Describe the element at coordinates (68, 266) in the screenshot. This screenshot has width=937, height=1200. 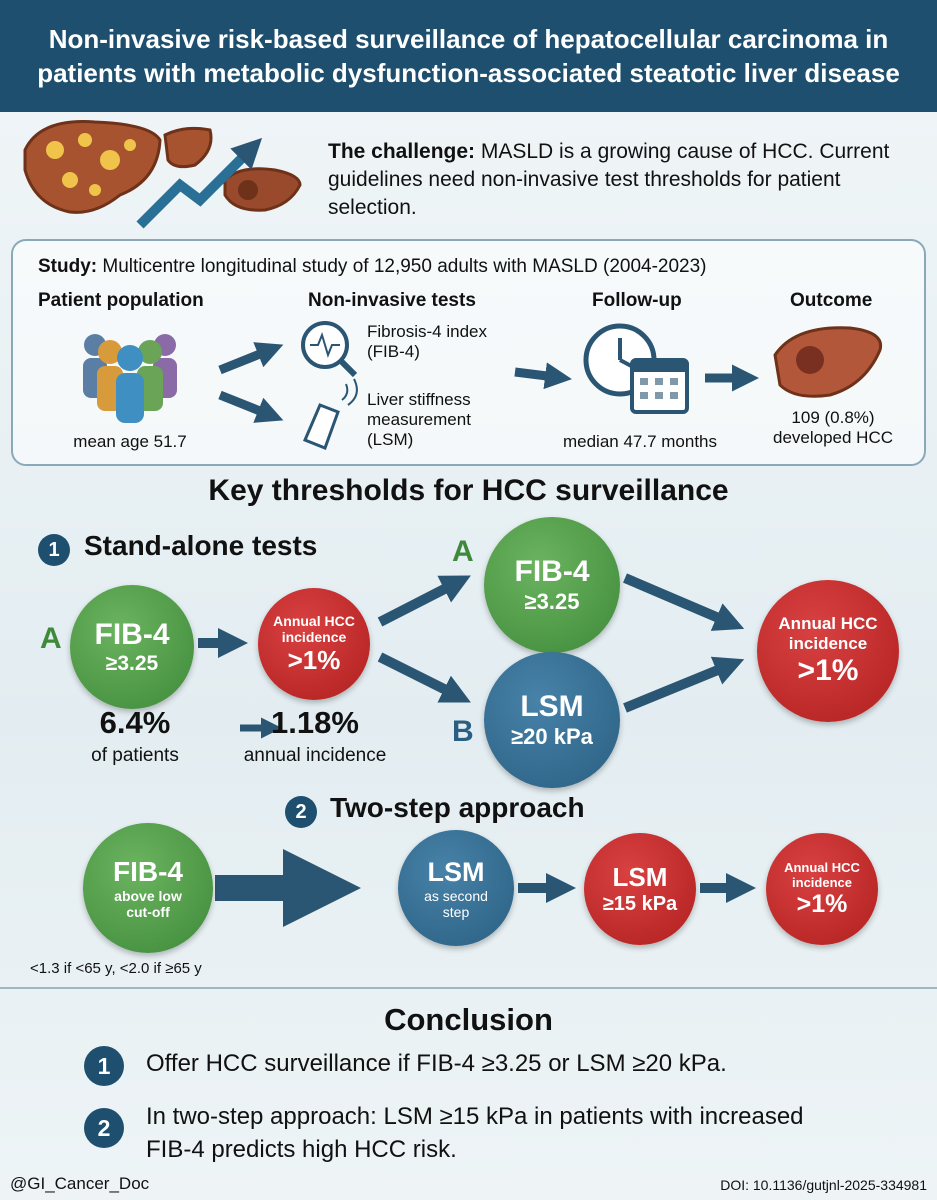
I see `study-label: Study:` at that location.